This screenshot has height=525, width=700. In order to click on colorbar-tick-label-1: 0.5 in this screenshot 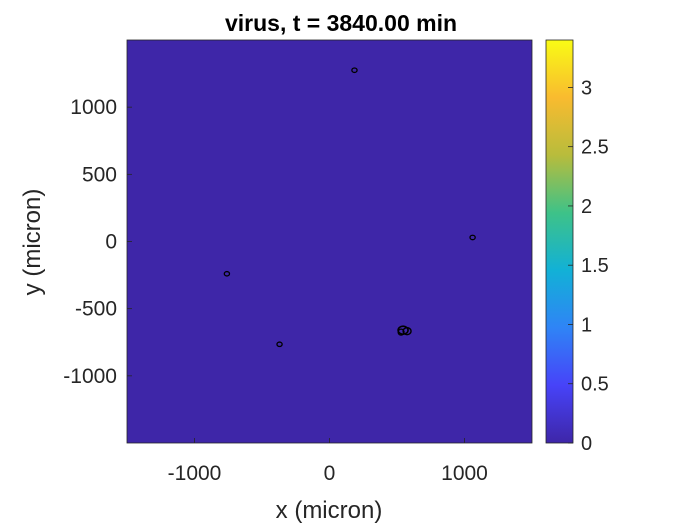, I will do `click(595, 385)`.